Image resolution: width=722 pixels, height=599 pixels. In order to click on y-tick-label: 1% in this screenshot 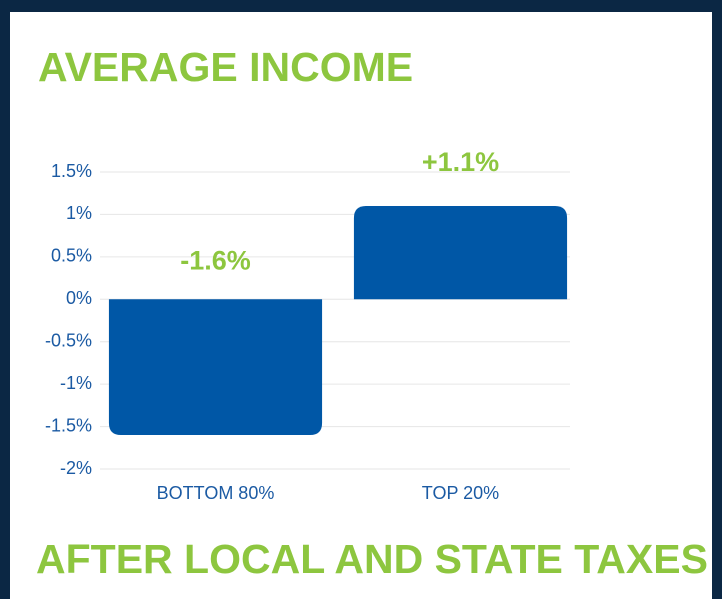, I will do `click(79, 213)`.